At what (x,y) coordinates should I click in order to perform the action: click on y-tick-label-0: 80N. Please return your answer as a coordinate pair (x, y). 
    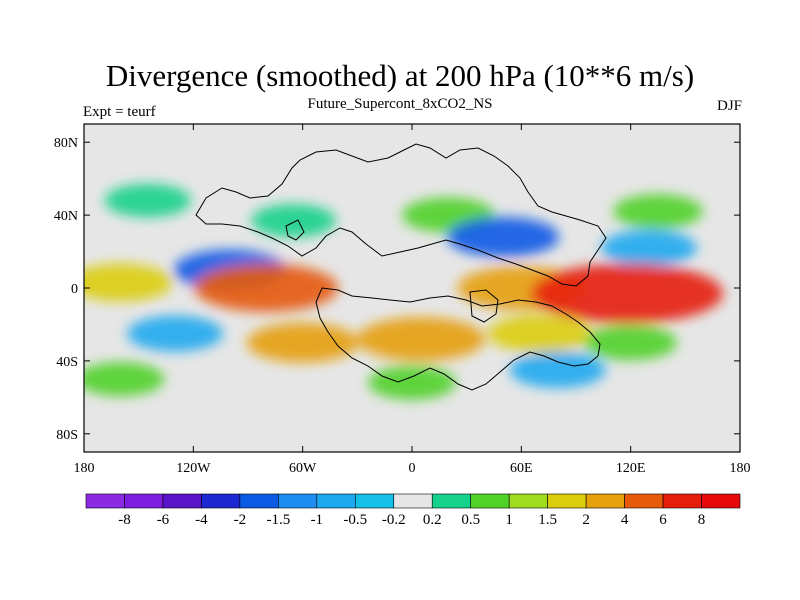
    Looking at the image, I should click on (66, 143).